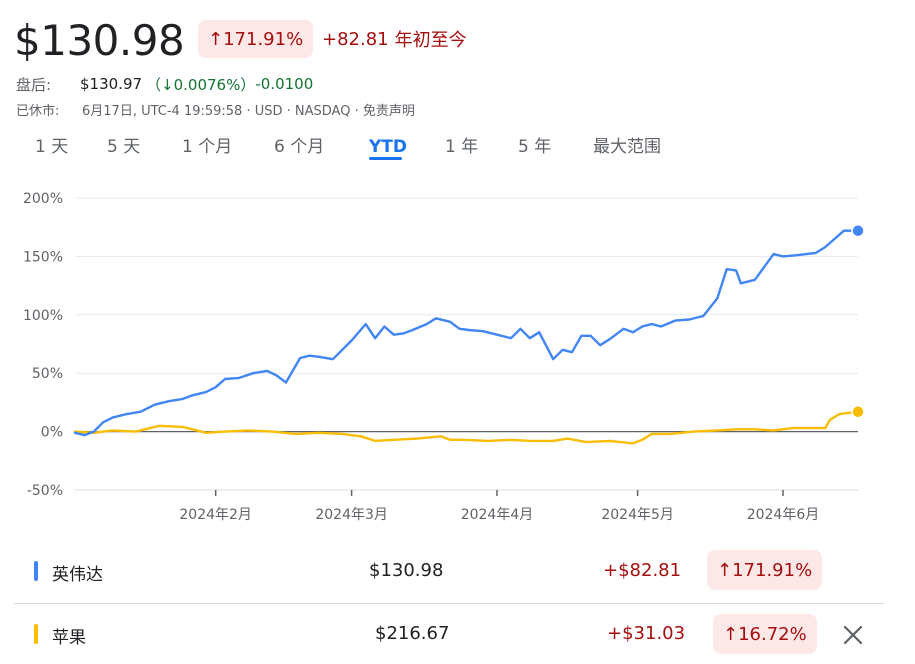 This screenshot has height=664, width=915. What do you see at coordinates (858, 411) in the screenshot?
I see `series-end-point-苹果` at bounding box center [858, 411].